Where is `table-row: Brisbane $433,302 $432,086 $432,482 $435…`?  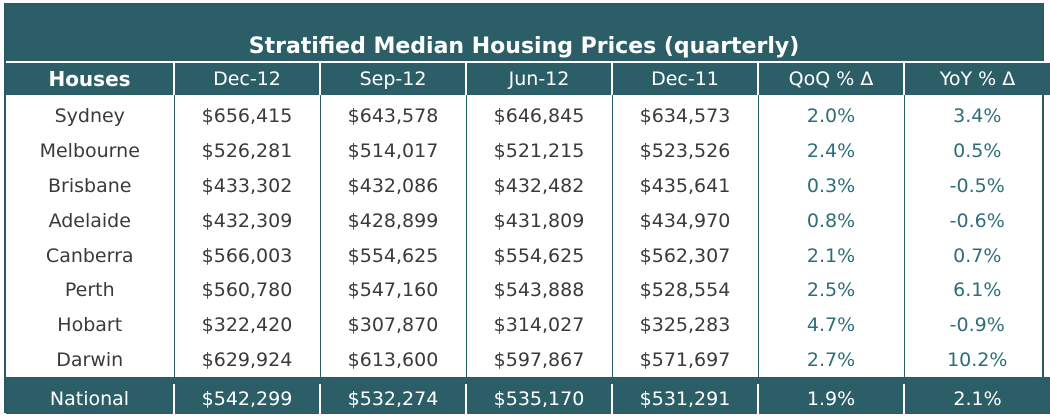
table-row: Brisbane $433,302 $432,086 $432,482 $435… is located at coordinates (528, 186).